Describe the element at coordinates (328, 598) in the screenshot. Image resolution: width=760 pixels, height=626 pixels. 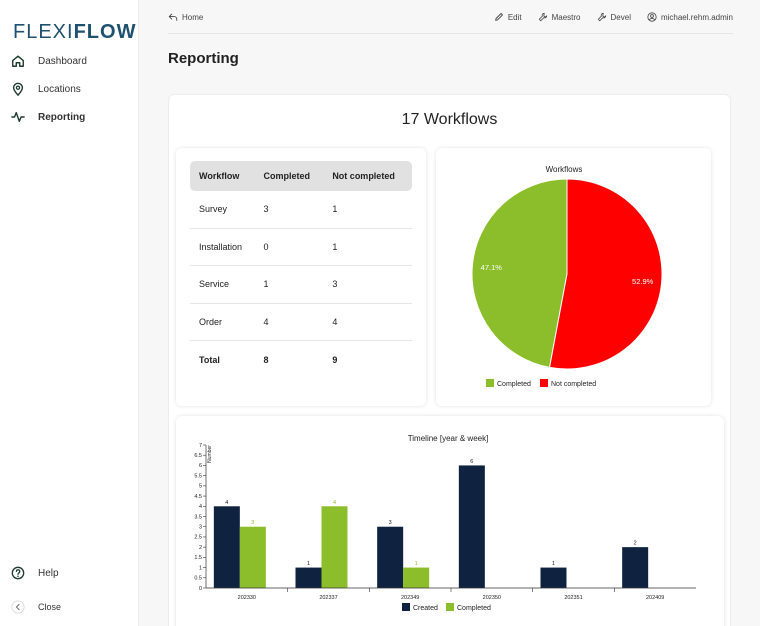
I see `x-tick-label: 202337` at that location.